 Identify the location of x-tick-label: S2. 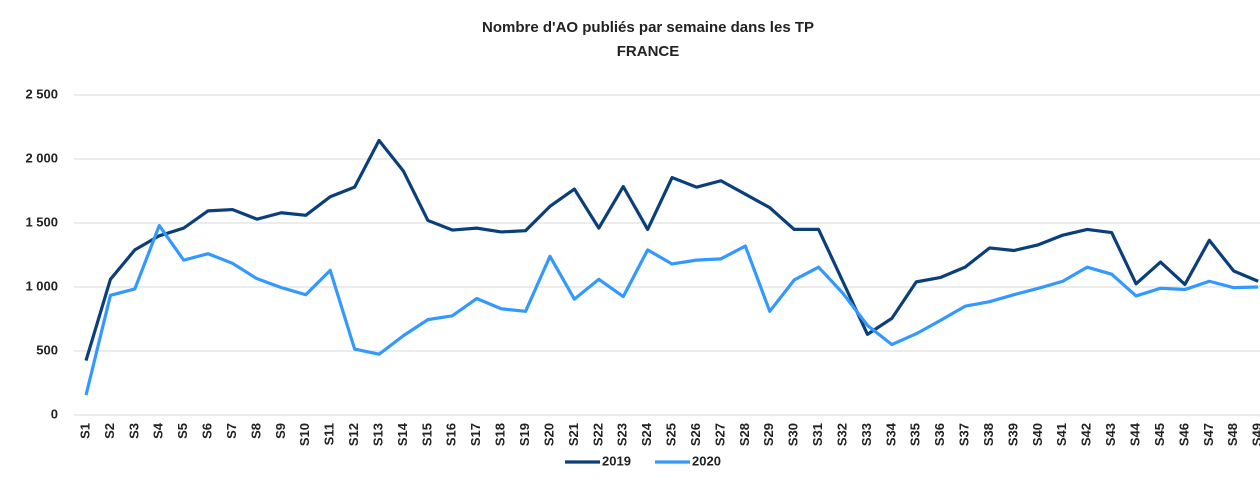
(109, 431).